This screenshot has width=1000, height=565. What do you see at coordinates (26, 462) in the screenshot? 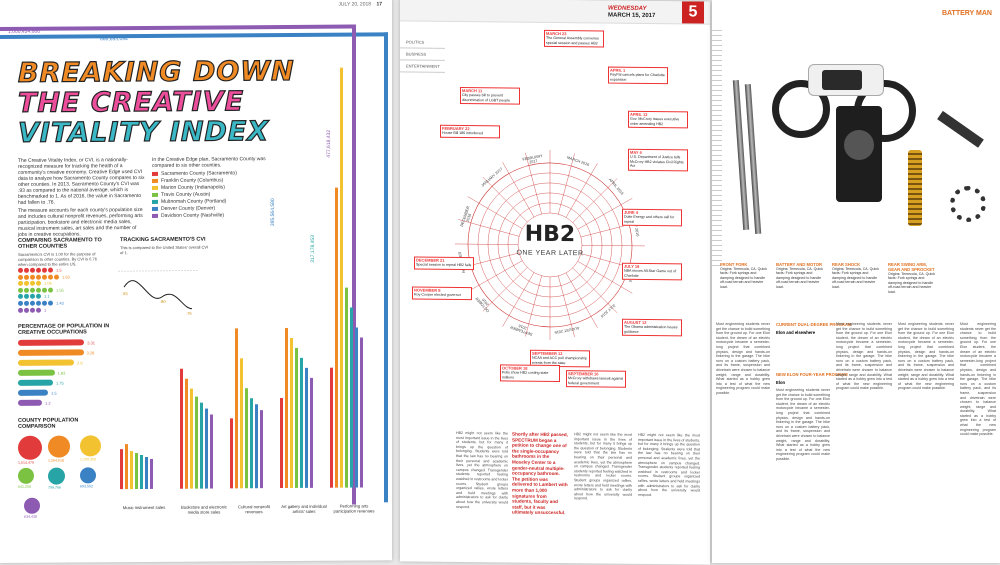
I see `population-value: 1,514,479` at bounding box center [26, 462].